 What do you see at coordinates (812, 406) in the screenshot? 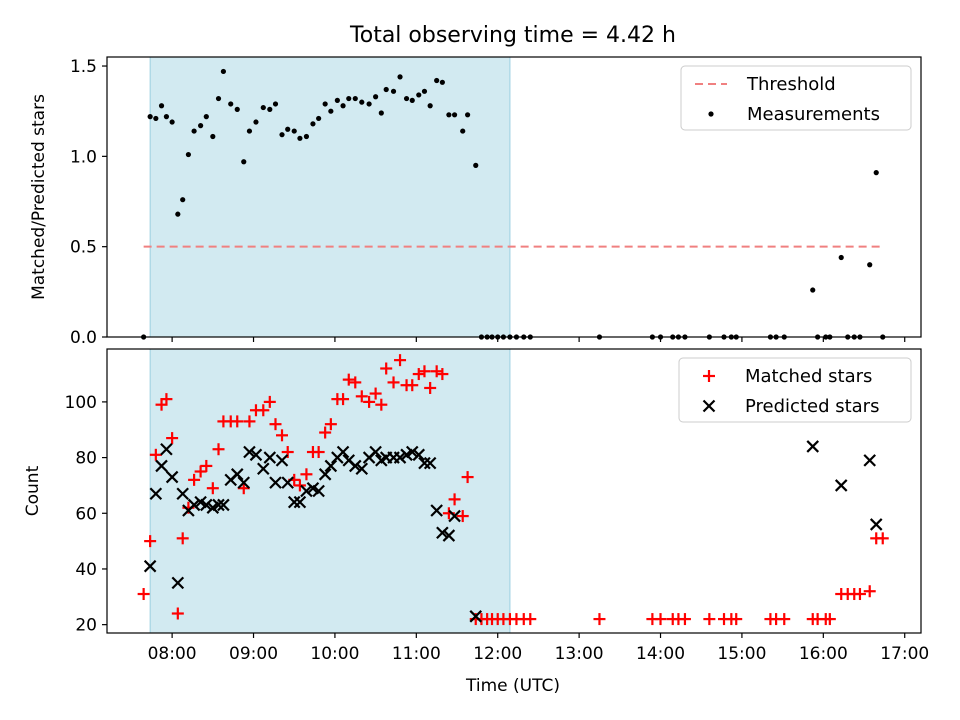
I see `legend-label: Predicted stars` at bounding box center [812, 406].